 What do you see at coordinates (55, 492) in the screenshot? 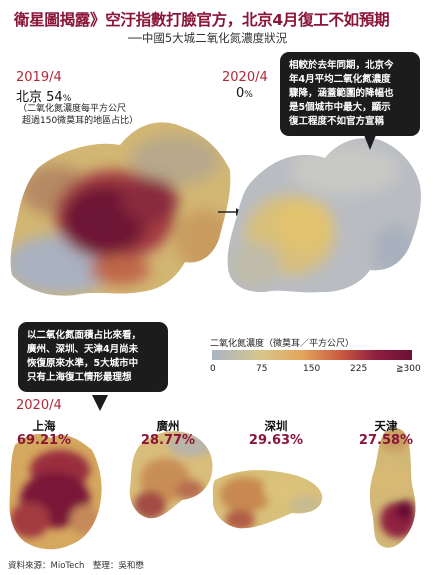
I see `shanghai-map` at bounding box center [55, 492].